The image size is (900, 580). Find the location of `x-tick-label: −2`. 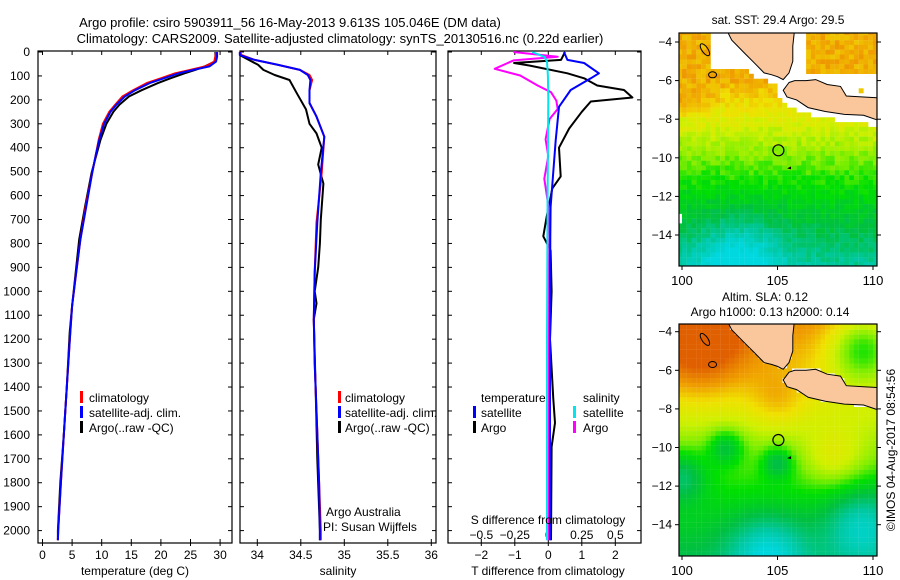

x-tick-label: −2 is located at coordinates (481, 555).